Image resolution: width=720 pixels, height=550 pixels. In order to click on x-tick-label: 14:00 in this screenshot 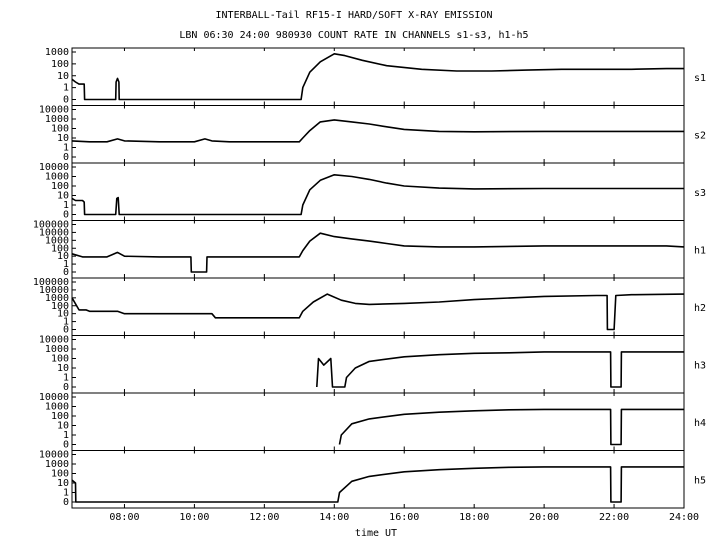, I will do `click(334, 517)`.